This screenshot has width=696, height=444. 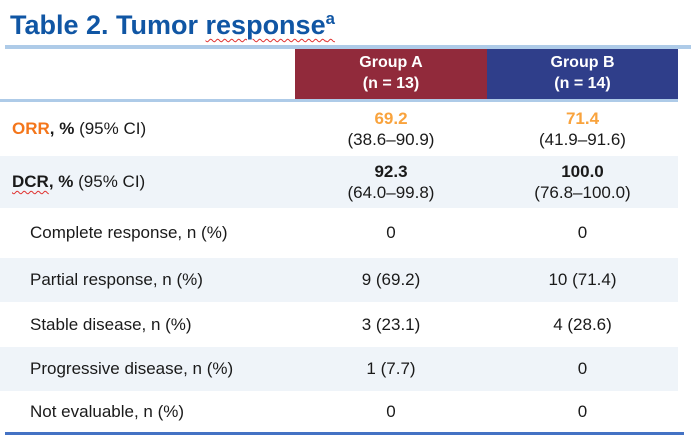 I want to click on value-cell-group-a: 1 (7.7), so click(x=391, y=369).